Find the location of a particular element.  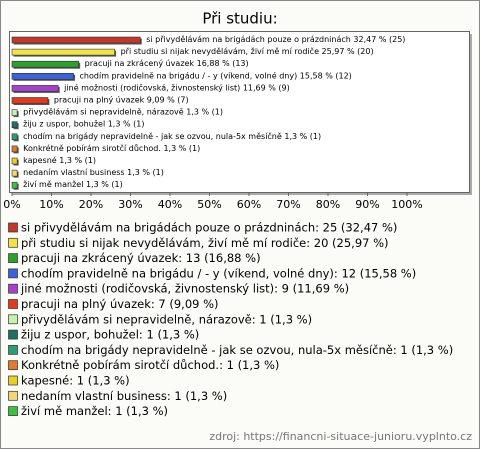

legend-label: nedaním vlastní business: 1 (1,3 %) is located at coordinates (124, 396).